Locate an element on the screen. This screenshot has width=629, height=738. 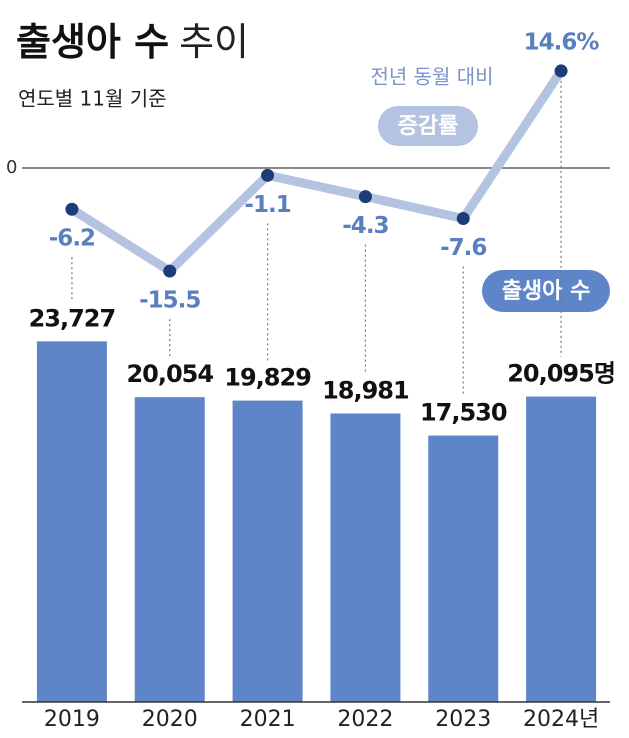
line-caption: 전년 동월 대비 is located at coordinates (431, 77).